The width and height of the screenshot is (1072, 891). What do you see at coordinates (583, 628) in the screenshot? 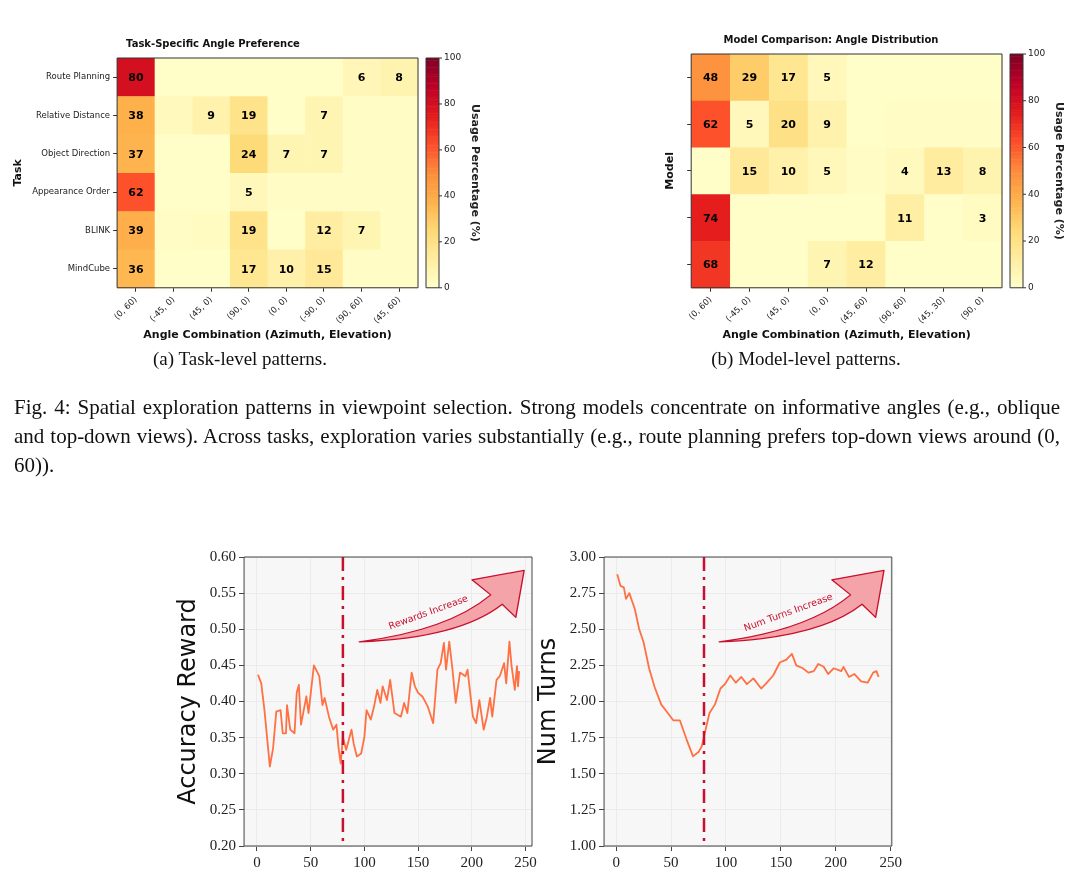
I see `y-tick-label: 2.50` at bounding box center [583, 628].